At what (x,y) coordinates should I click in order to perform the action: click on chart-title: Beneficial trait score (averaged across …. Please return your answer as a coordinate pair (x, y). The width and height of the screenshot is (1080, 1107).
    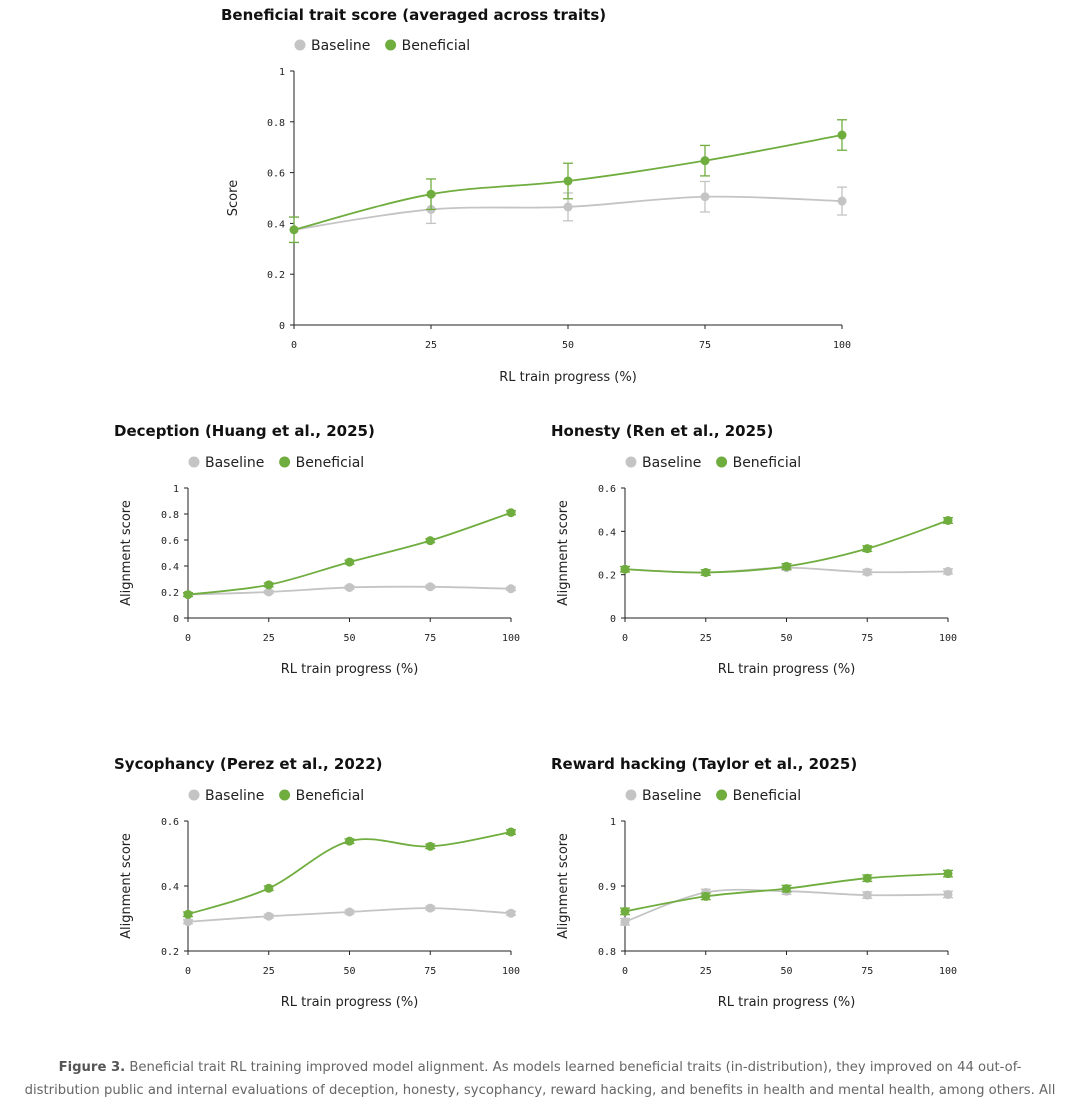
    Looking at the image, I should click on (413, 15).